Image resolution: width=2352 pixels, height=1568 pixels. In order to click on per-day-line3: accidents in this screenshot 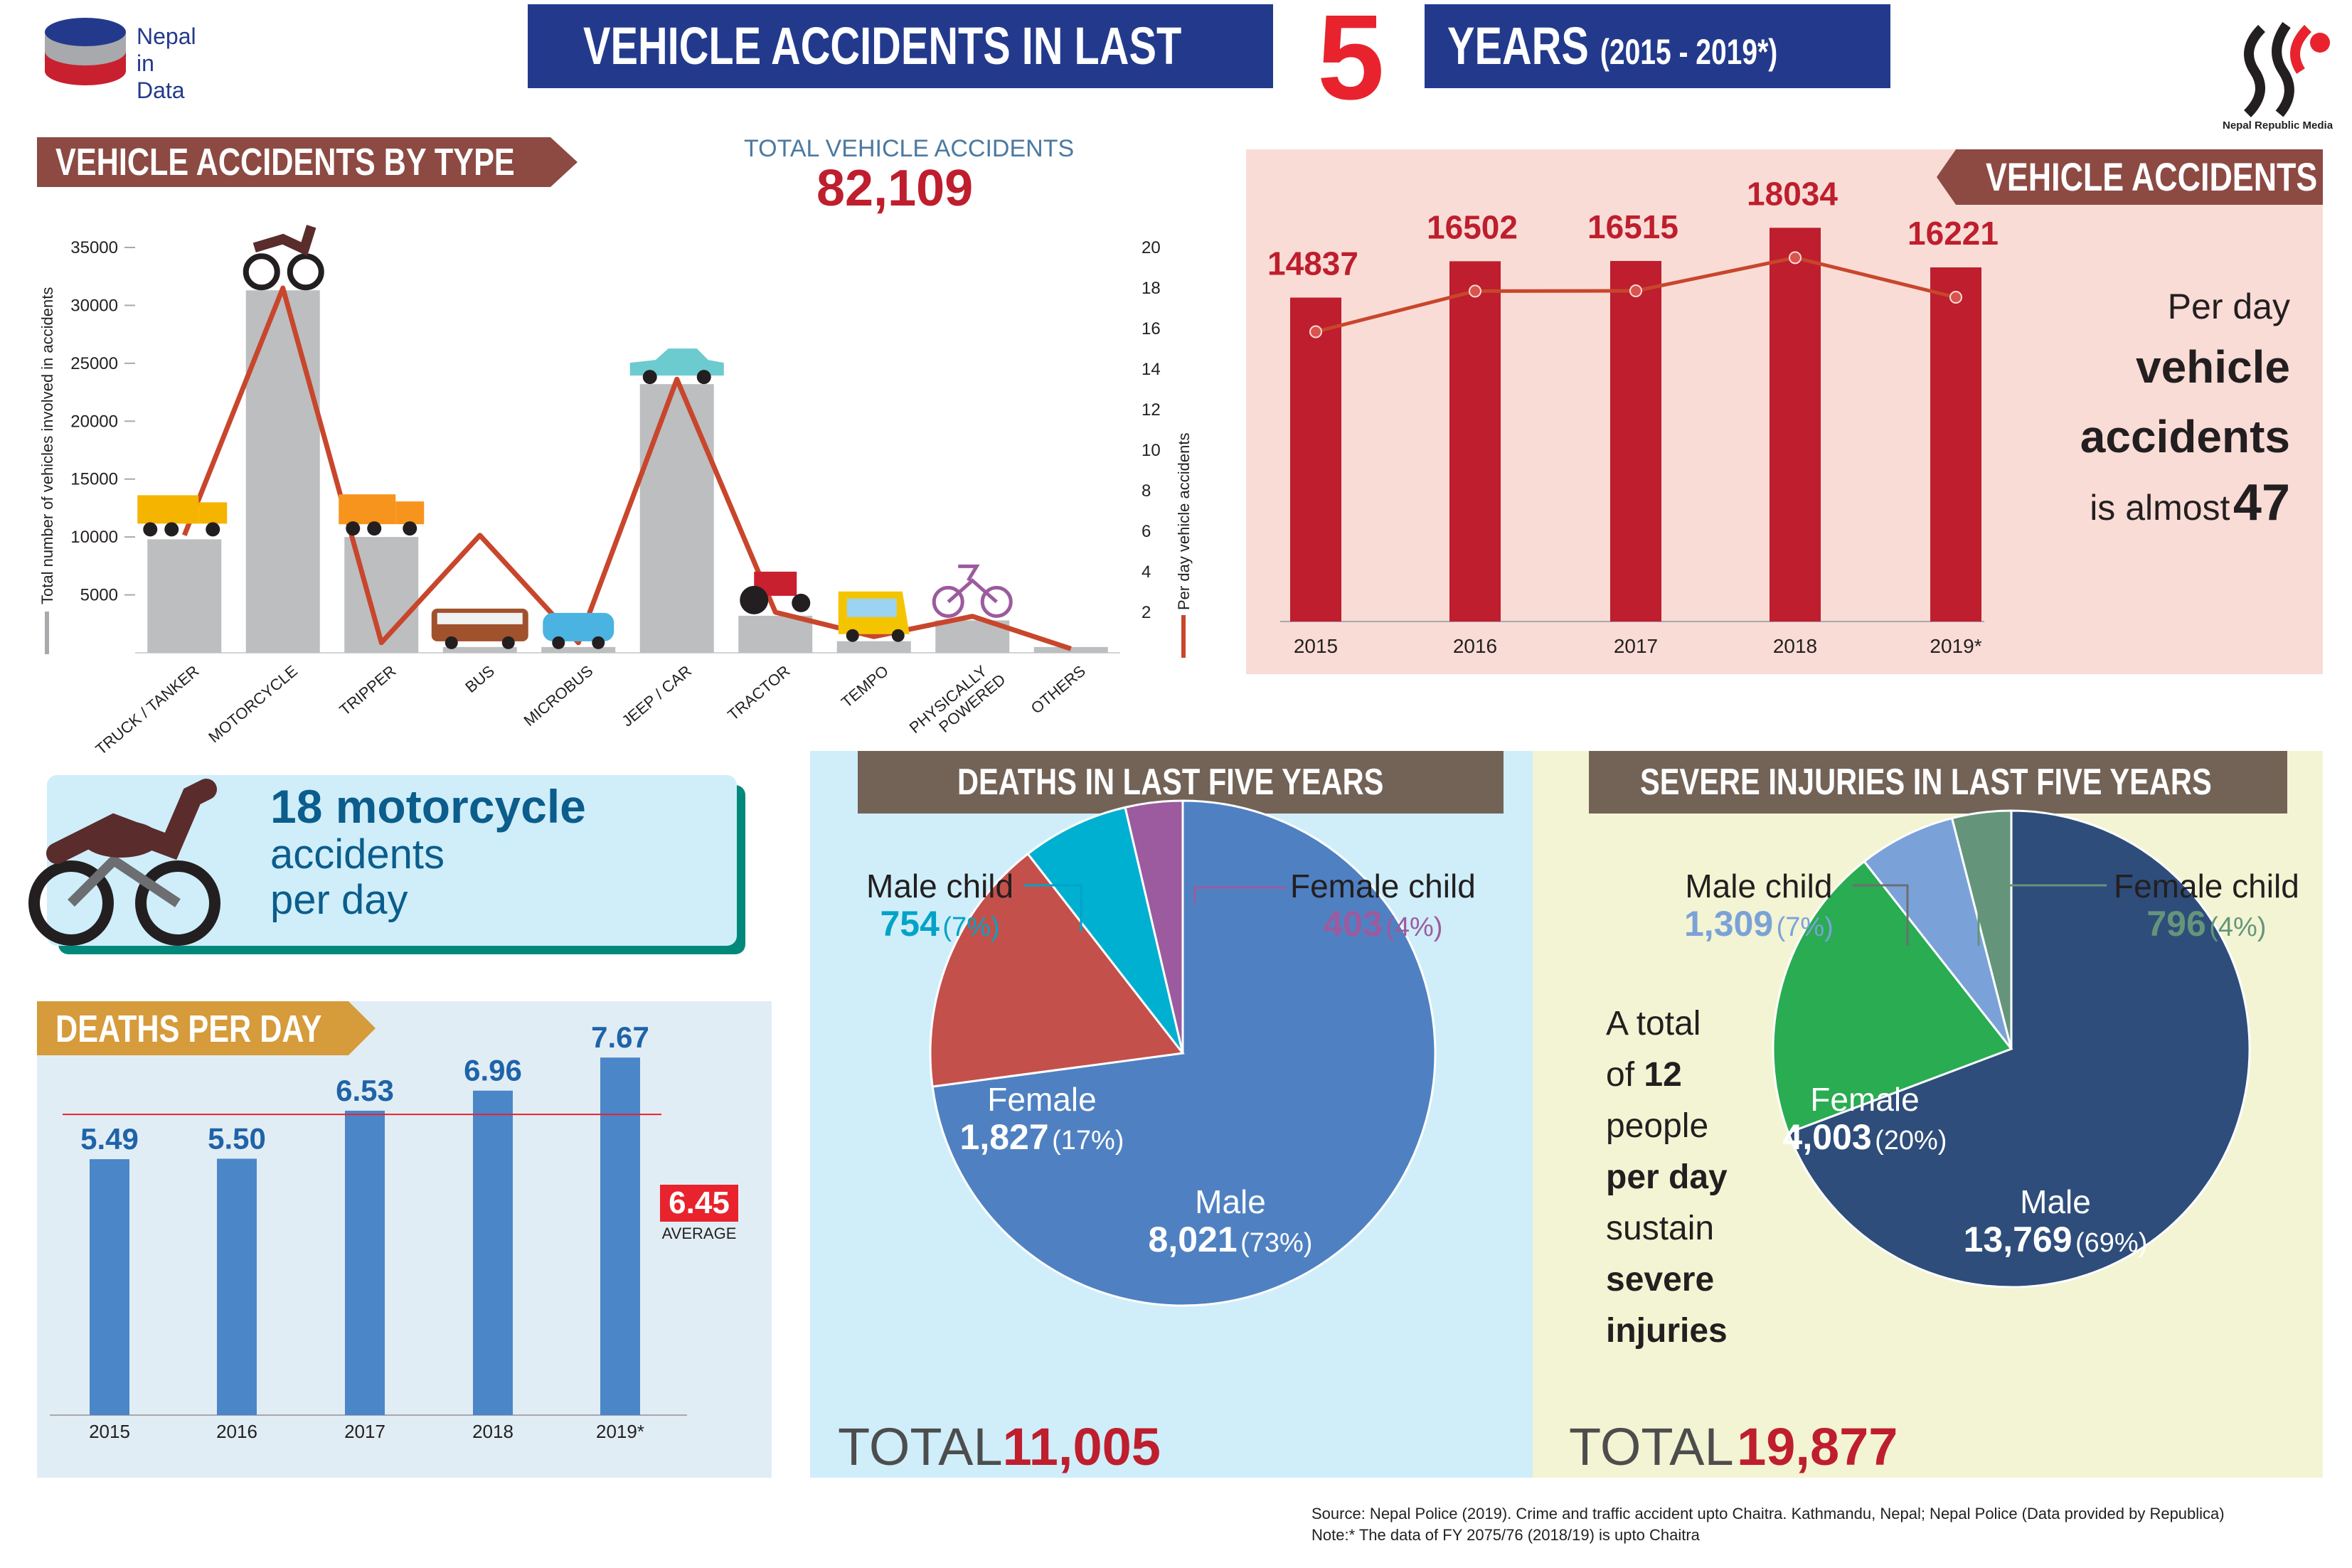, I will do `click(2185, 436)`.